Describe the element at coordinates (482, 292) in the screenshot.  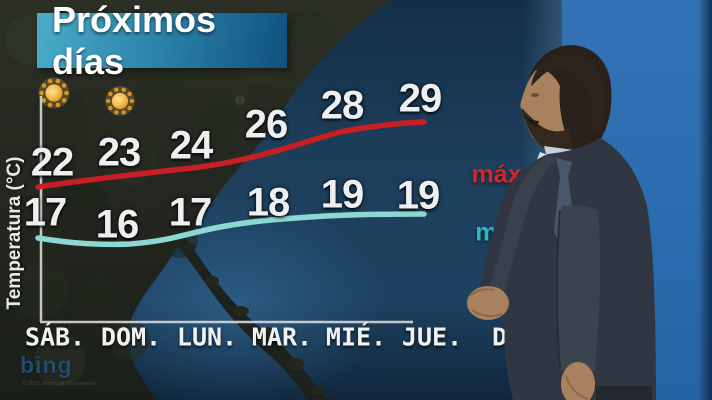
I see `fist-detail` at that location.